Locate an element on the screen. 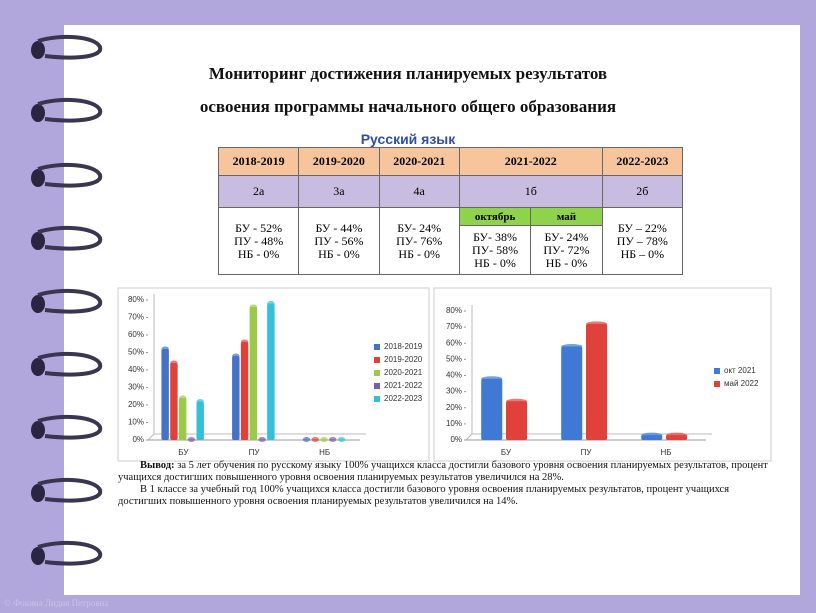 The height and width of the screenshot is (613, 816). class-cell: 1б is located at coordinates (530, 191).